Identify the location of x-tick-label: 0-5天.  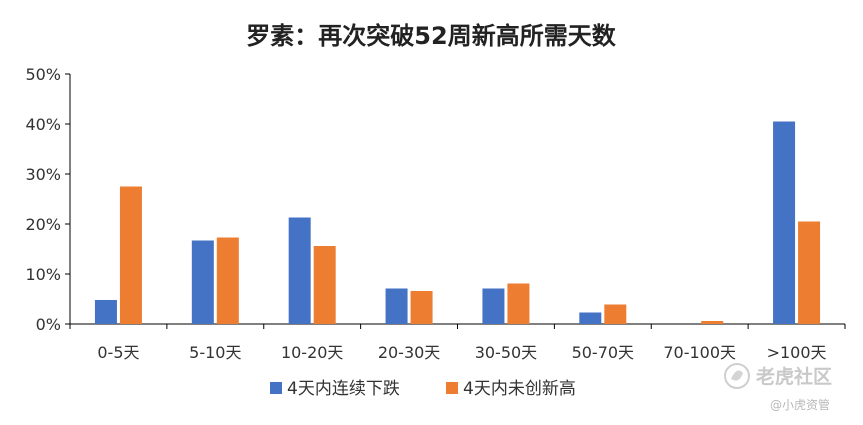
(118, 352).